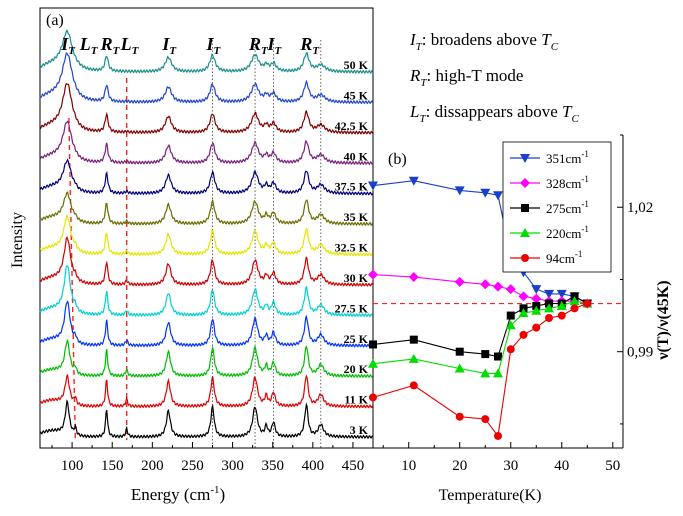 Image resolution: width=683 pixels, height=516 pixels. I want to click on temperature-label: 50 K, so click(356, 65).